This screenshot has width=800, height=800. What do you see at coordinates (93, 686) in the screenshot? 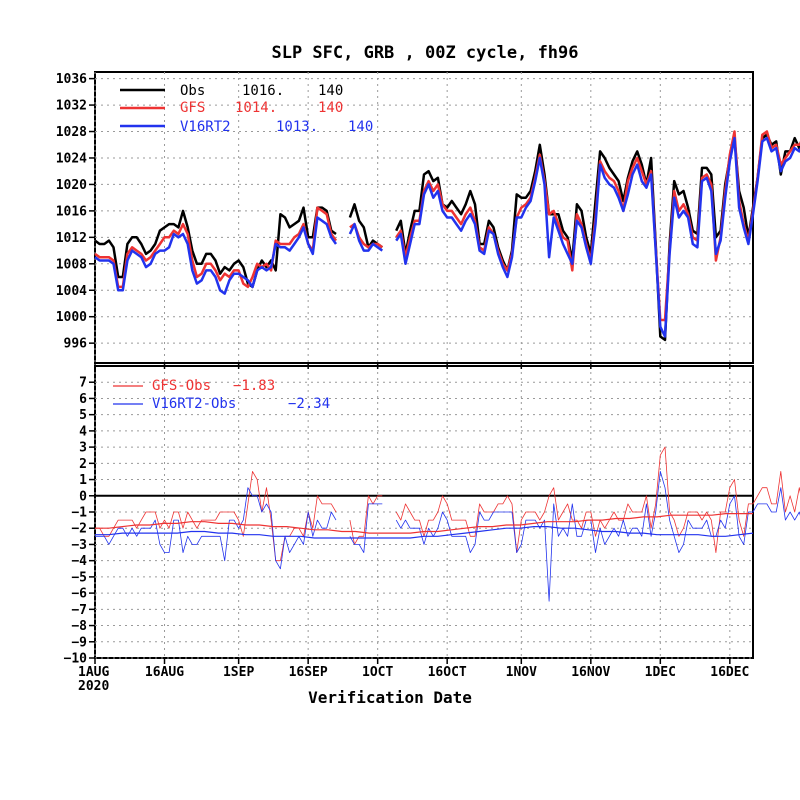
I see `x-axis-year: 2020` at bounding box center [93, 686].